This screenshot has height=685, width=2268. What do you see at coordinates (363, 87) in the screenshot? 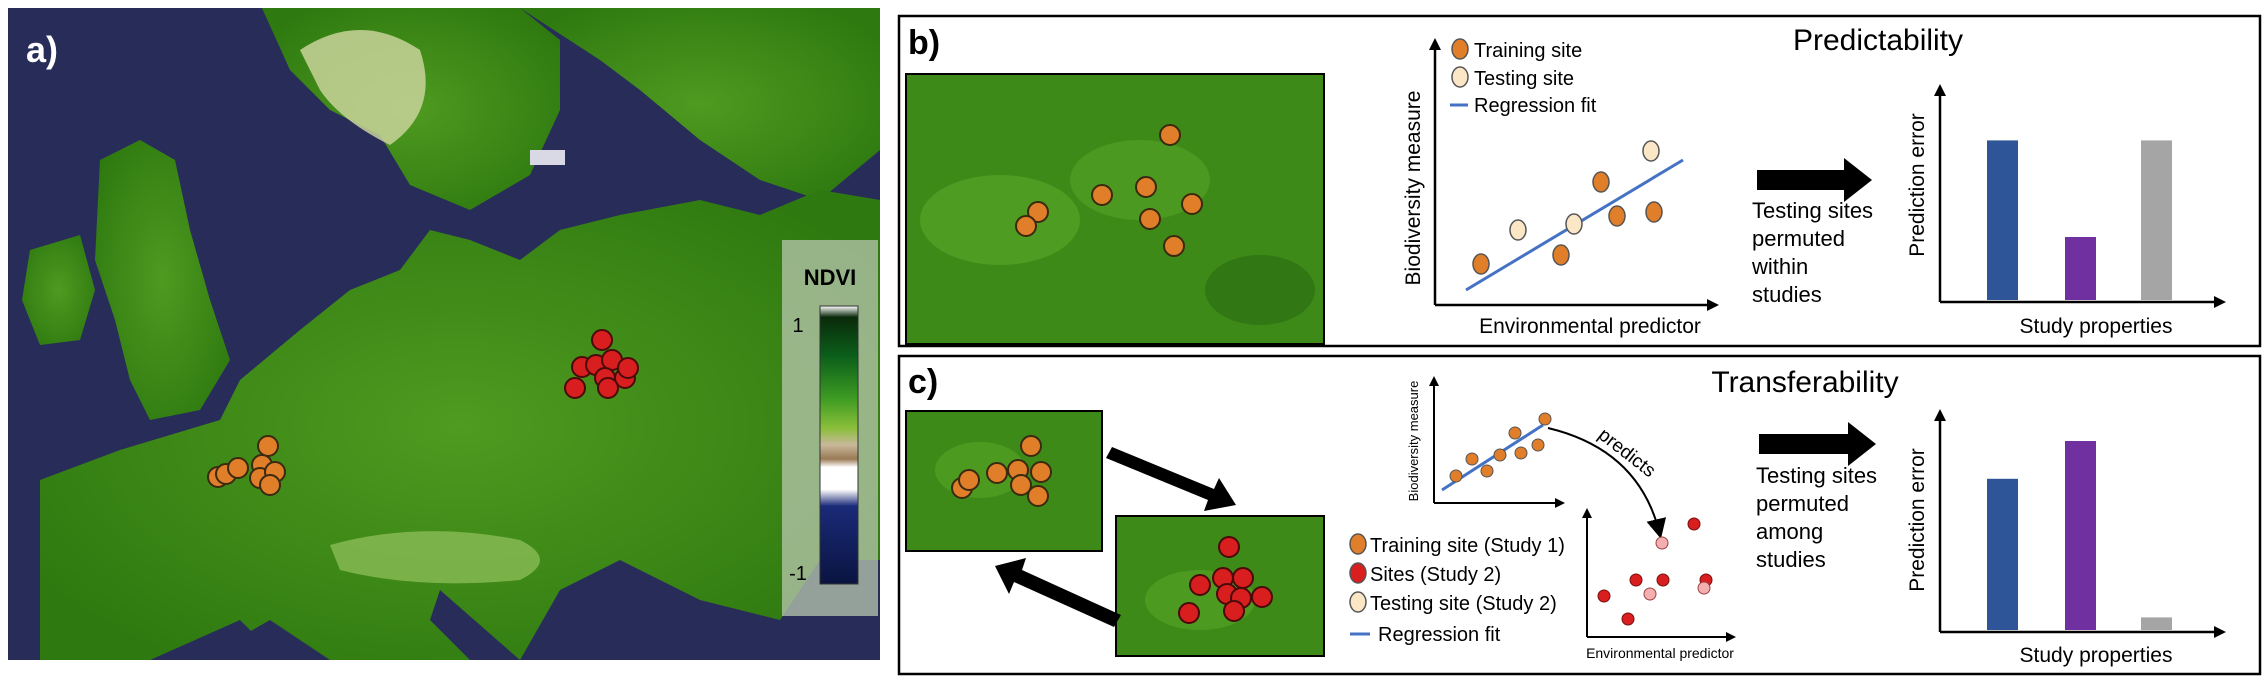
I see `mountains` at bounding box center [363, 87].